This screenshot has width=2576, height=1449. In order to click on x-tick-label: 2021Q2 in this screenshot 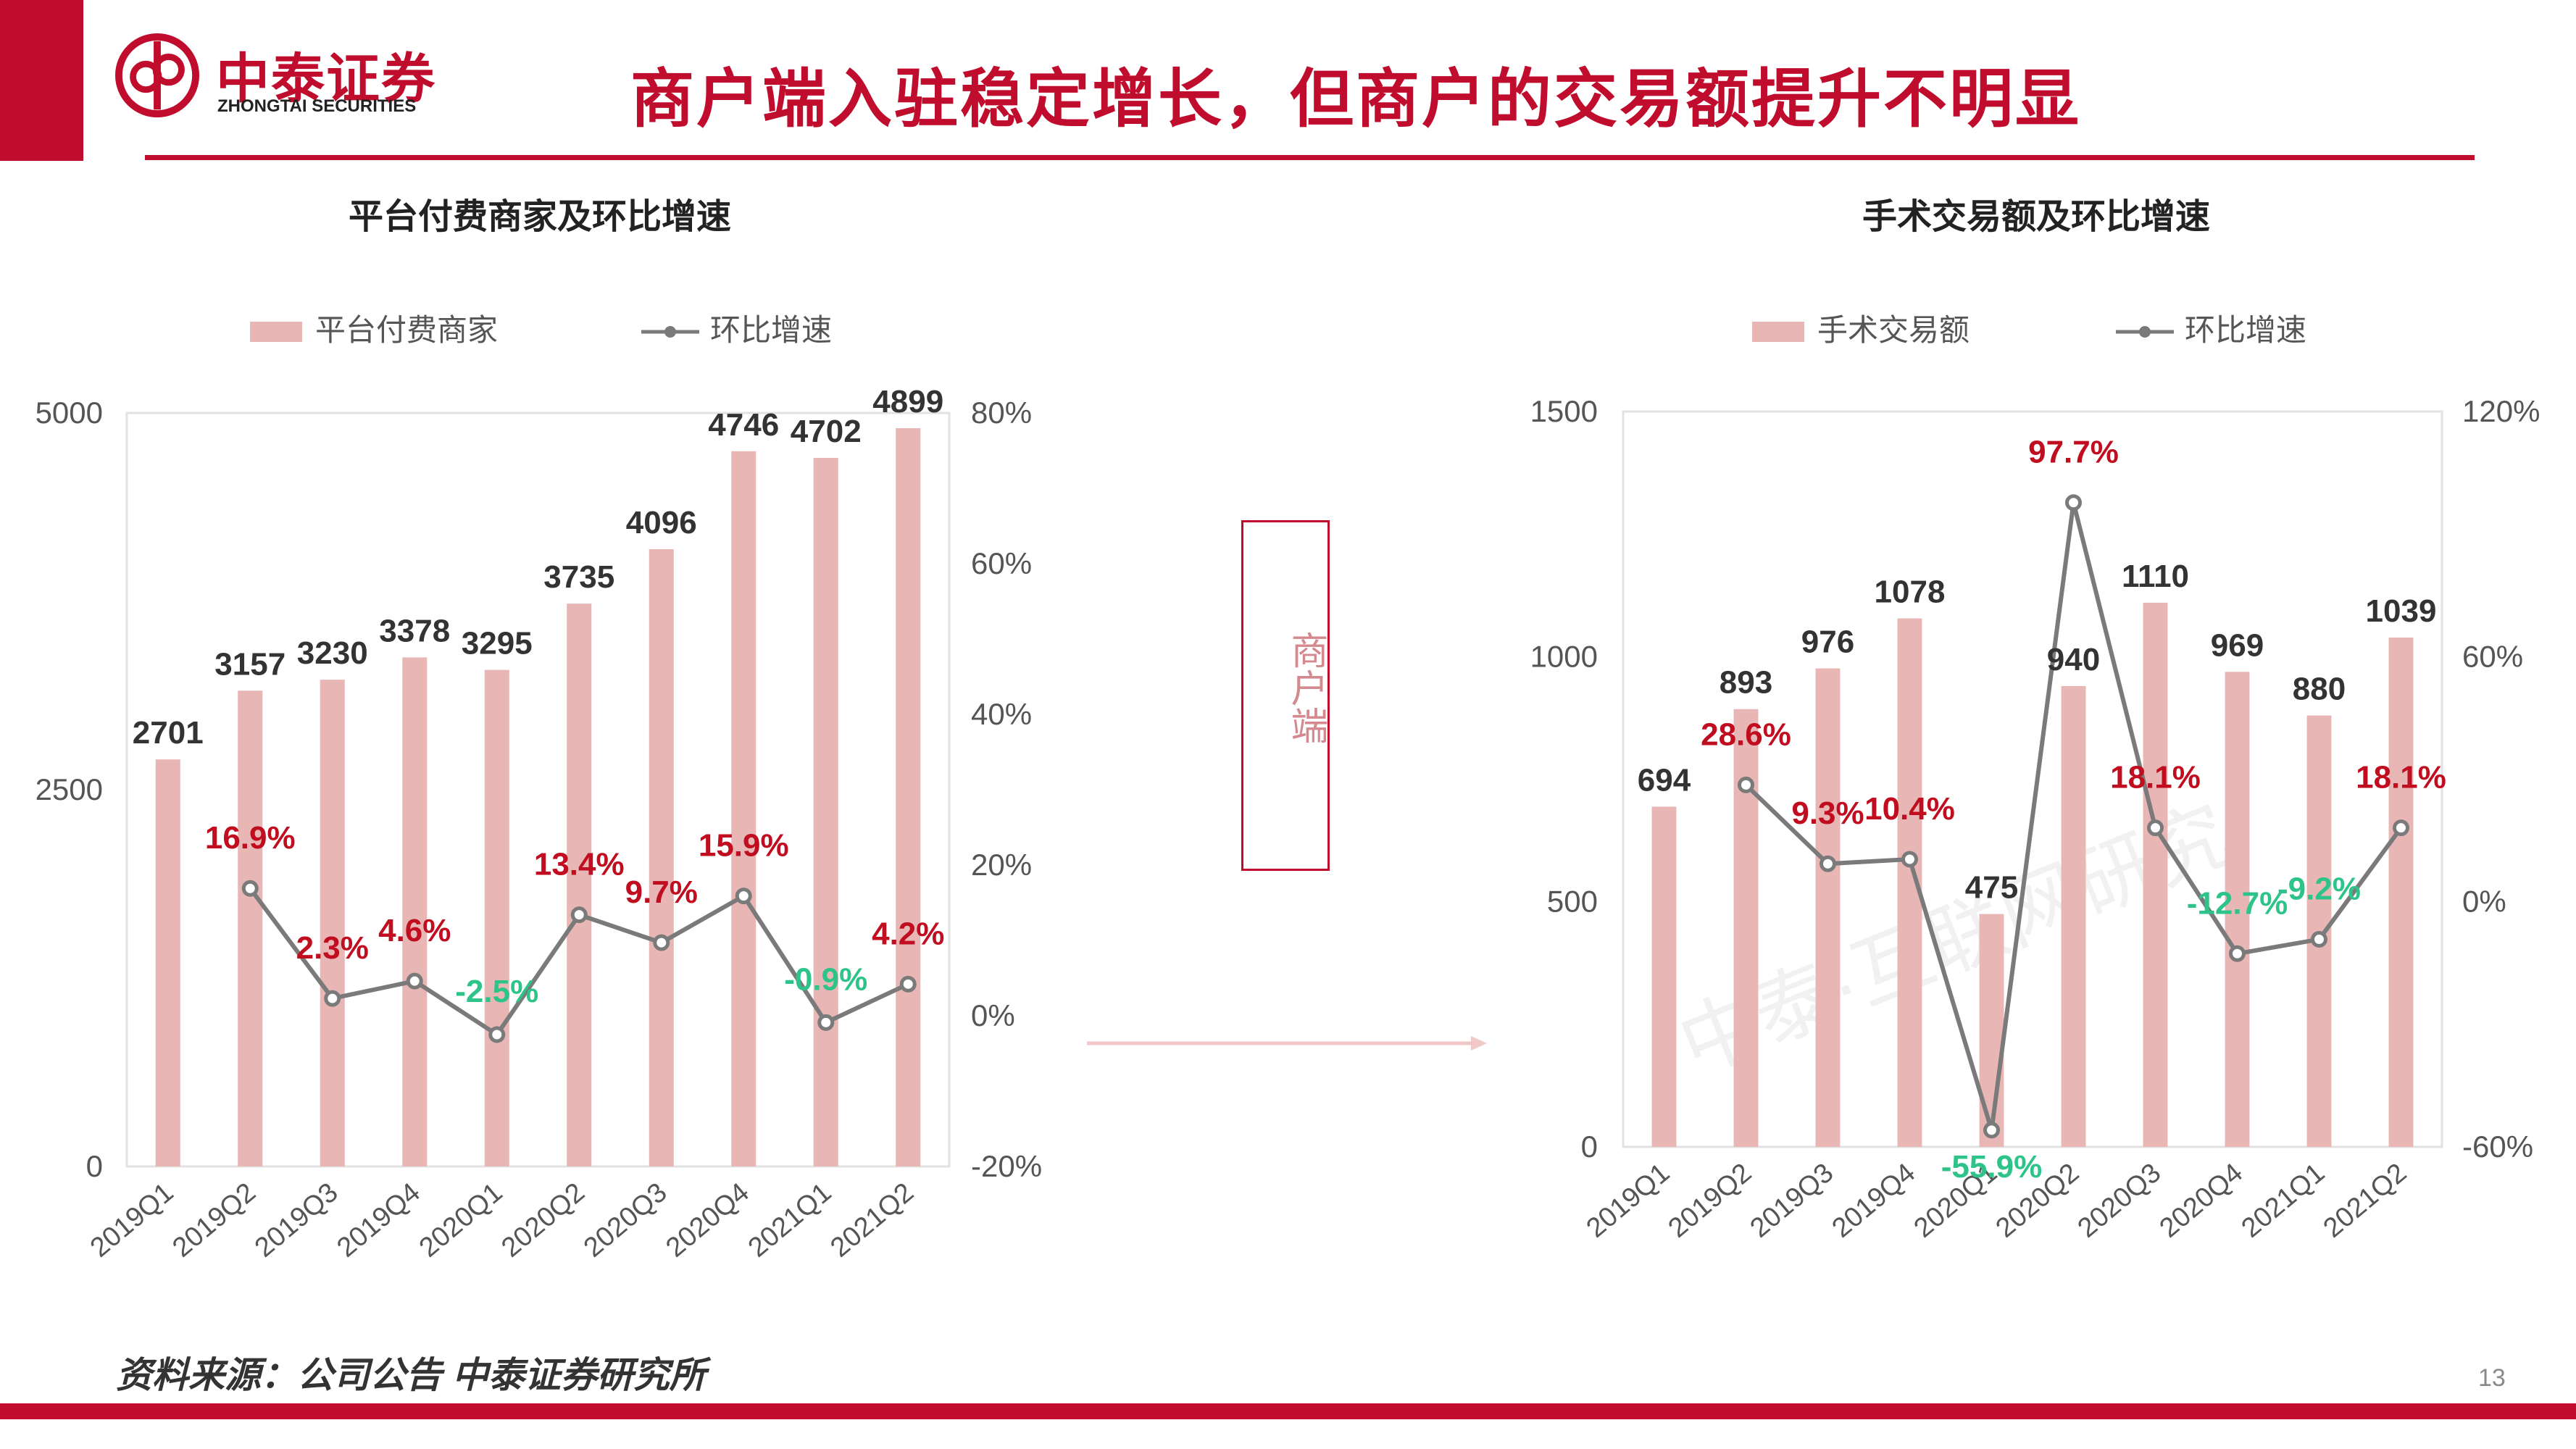, I will do `click(2365, 1201)`.